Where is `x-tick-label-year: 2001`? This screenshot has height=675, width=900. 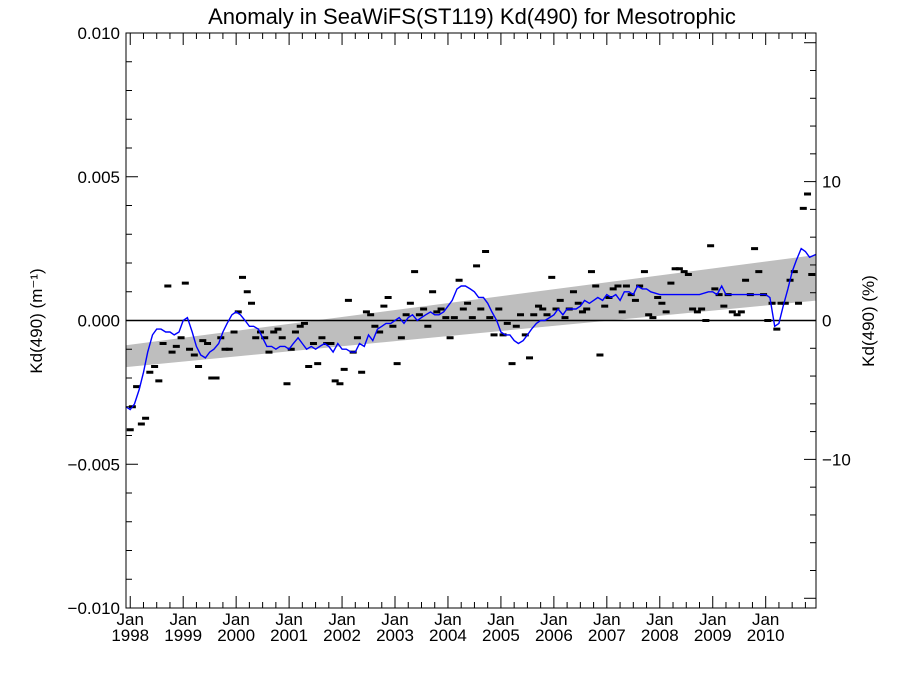 x-tick-label-year: 2001 is located at coordinates (289, 635).